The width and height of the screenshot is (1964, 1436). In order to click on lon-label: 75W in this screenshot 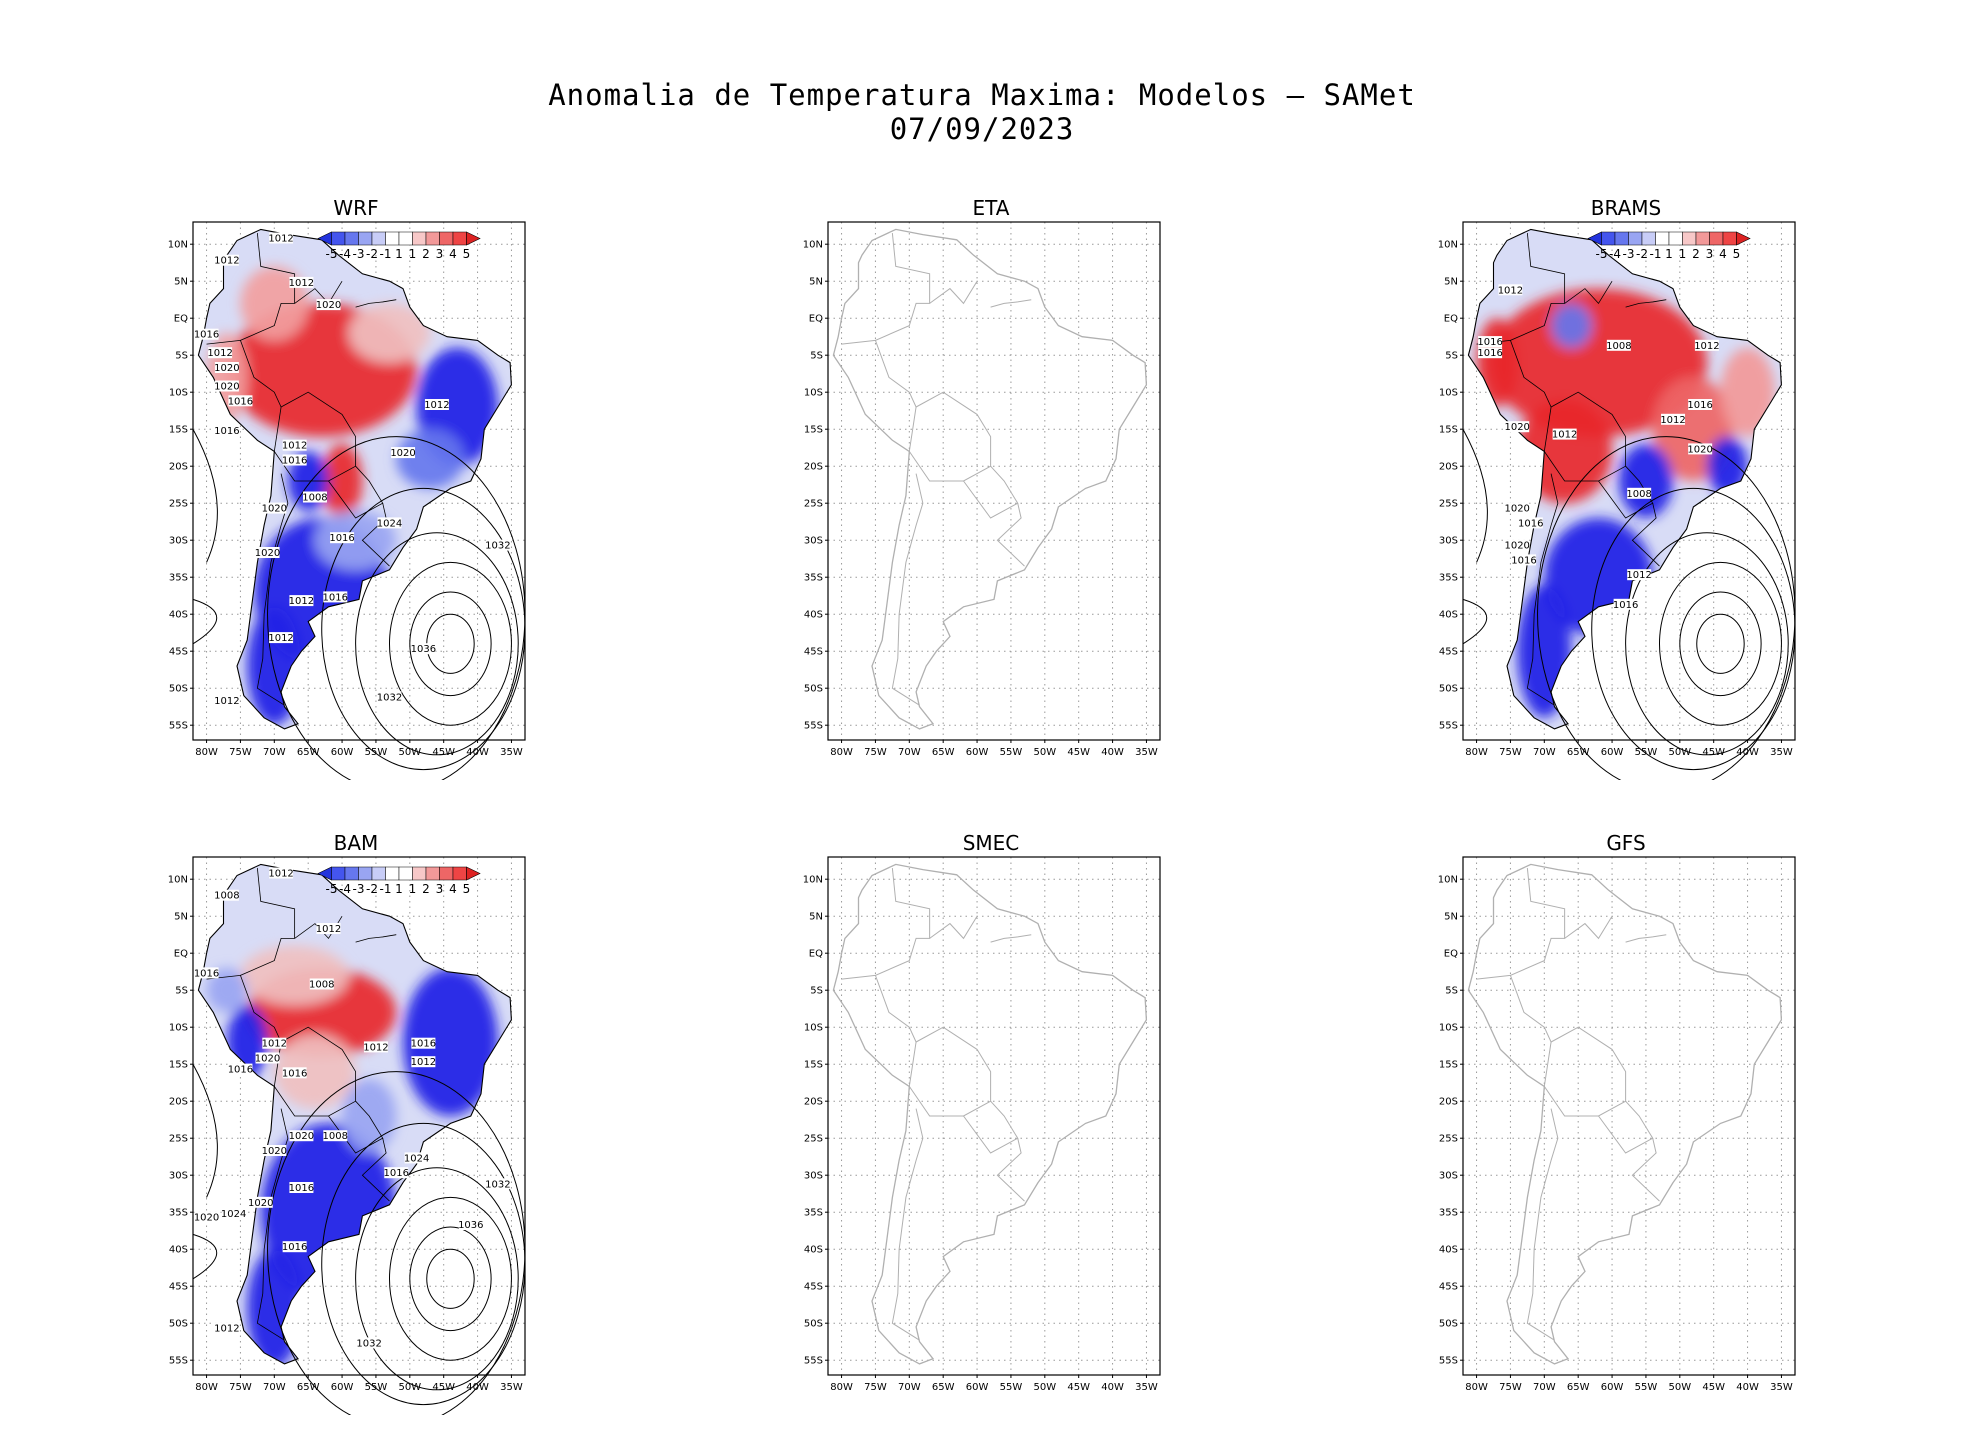, I will do `click(1510, 752)`.